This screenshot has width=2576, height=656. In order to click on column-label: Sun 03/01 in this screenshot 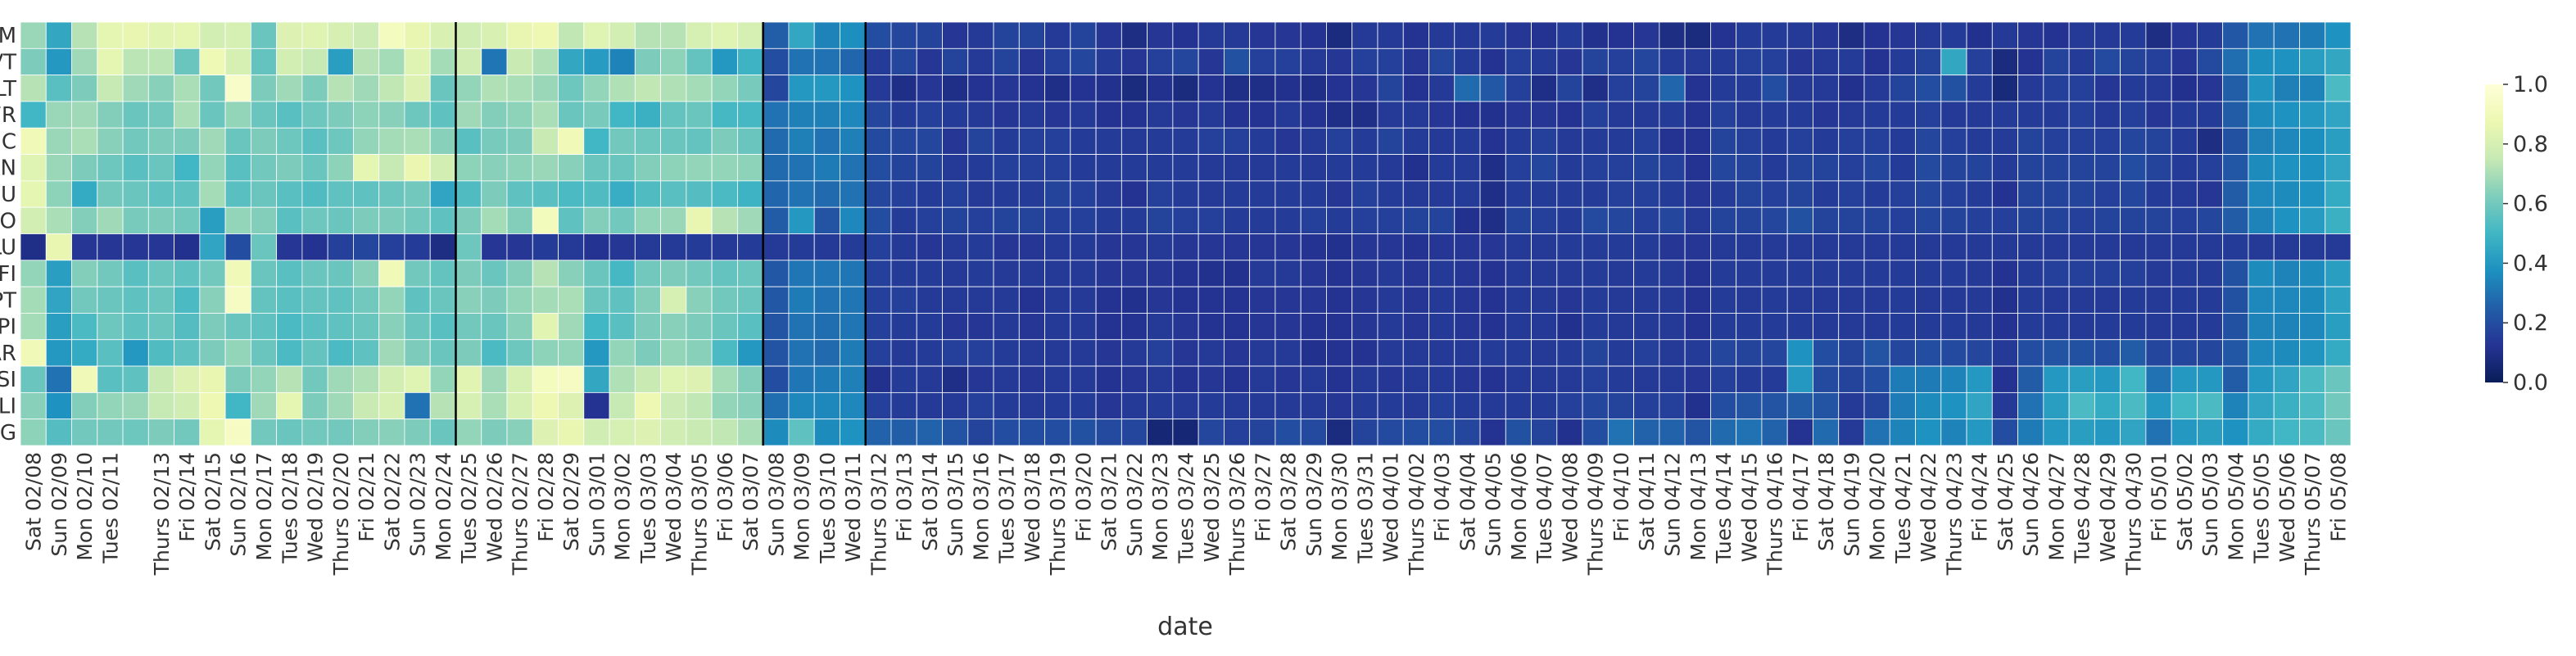, I will do `click(597, 504)`.